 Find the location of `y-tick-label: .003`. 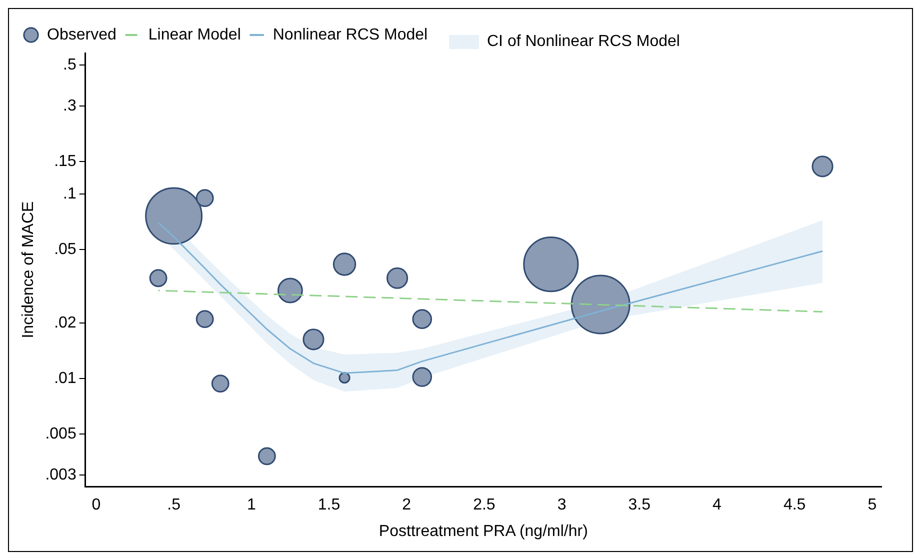

y-tick-label: .003 is located at coordinates (60, 475).